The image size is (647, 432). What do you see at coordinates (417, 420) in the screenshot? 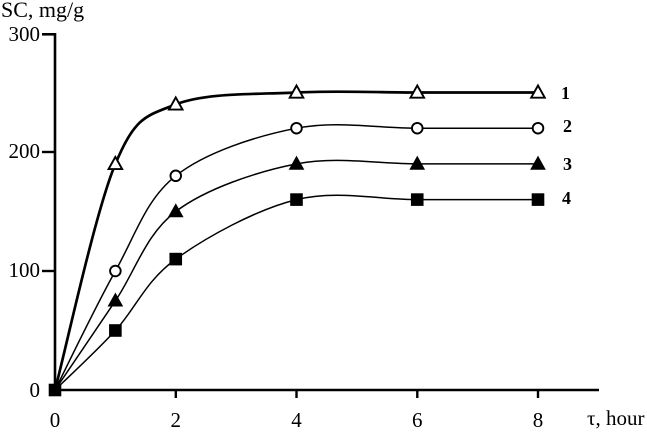
I see `x-tick-label-6: 6` at bounding box center [417, 420].